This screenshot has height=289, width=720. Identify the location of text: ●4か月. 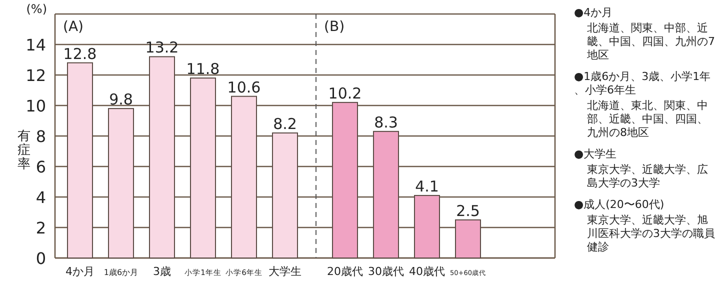
(593, 12).